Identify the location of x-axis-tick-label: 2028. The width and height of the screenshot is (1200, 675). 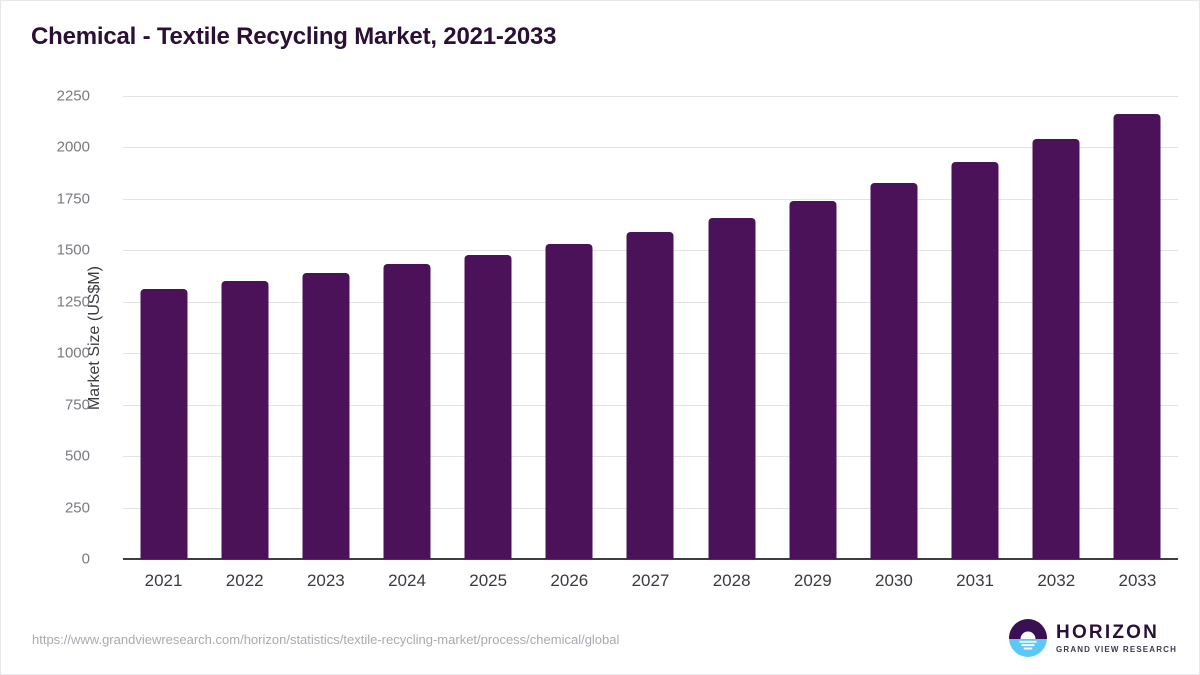
(731, 580).